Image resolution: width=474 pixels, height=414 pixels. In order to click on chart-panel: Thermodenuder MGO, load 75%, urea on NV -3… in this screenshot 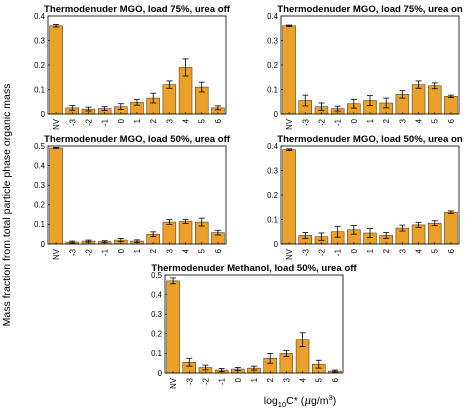, I will do `click(365, 67)`.